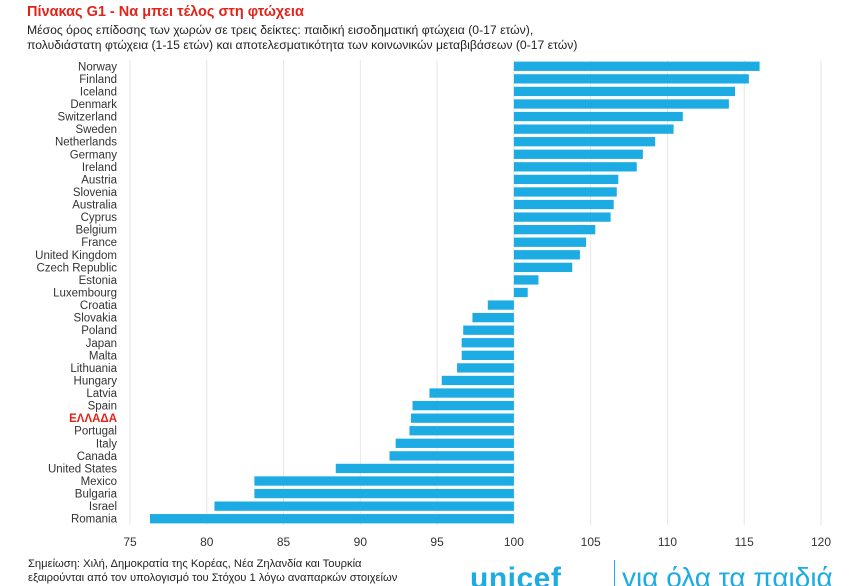  What do you see at coordinates (95, 432) in the screenshot?
I see `category-label: Portugal` at bounding box center [95, 432].